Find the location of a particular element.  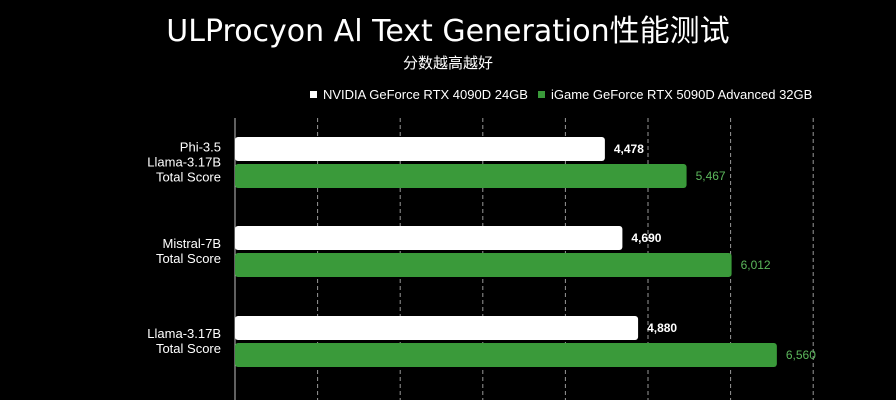

legend-swatch-series-b is located at coordinates (541, 94).